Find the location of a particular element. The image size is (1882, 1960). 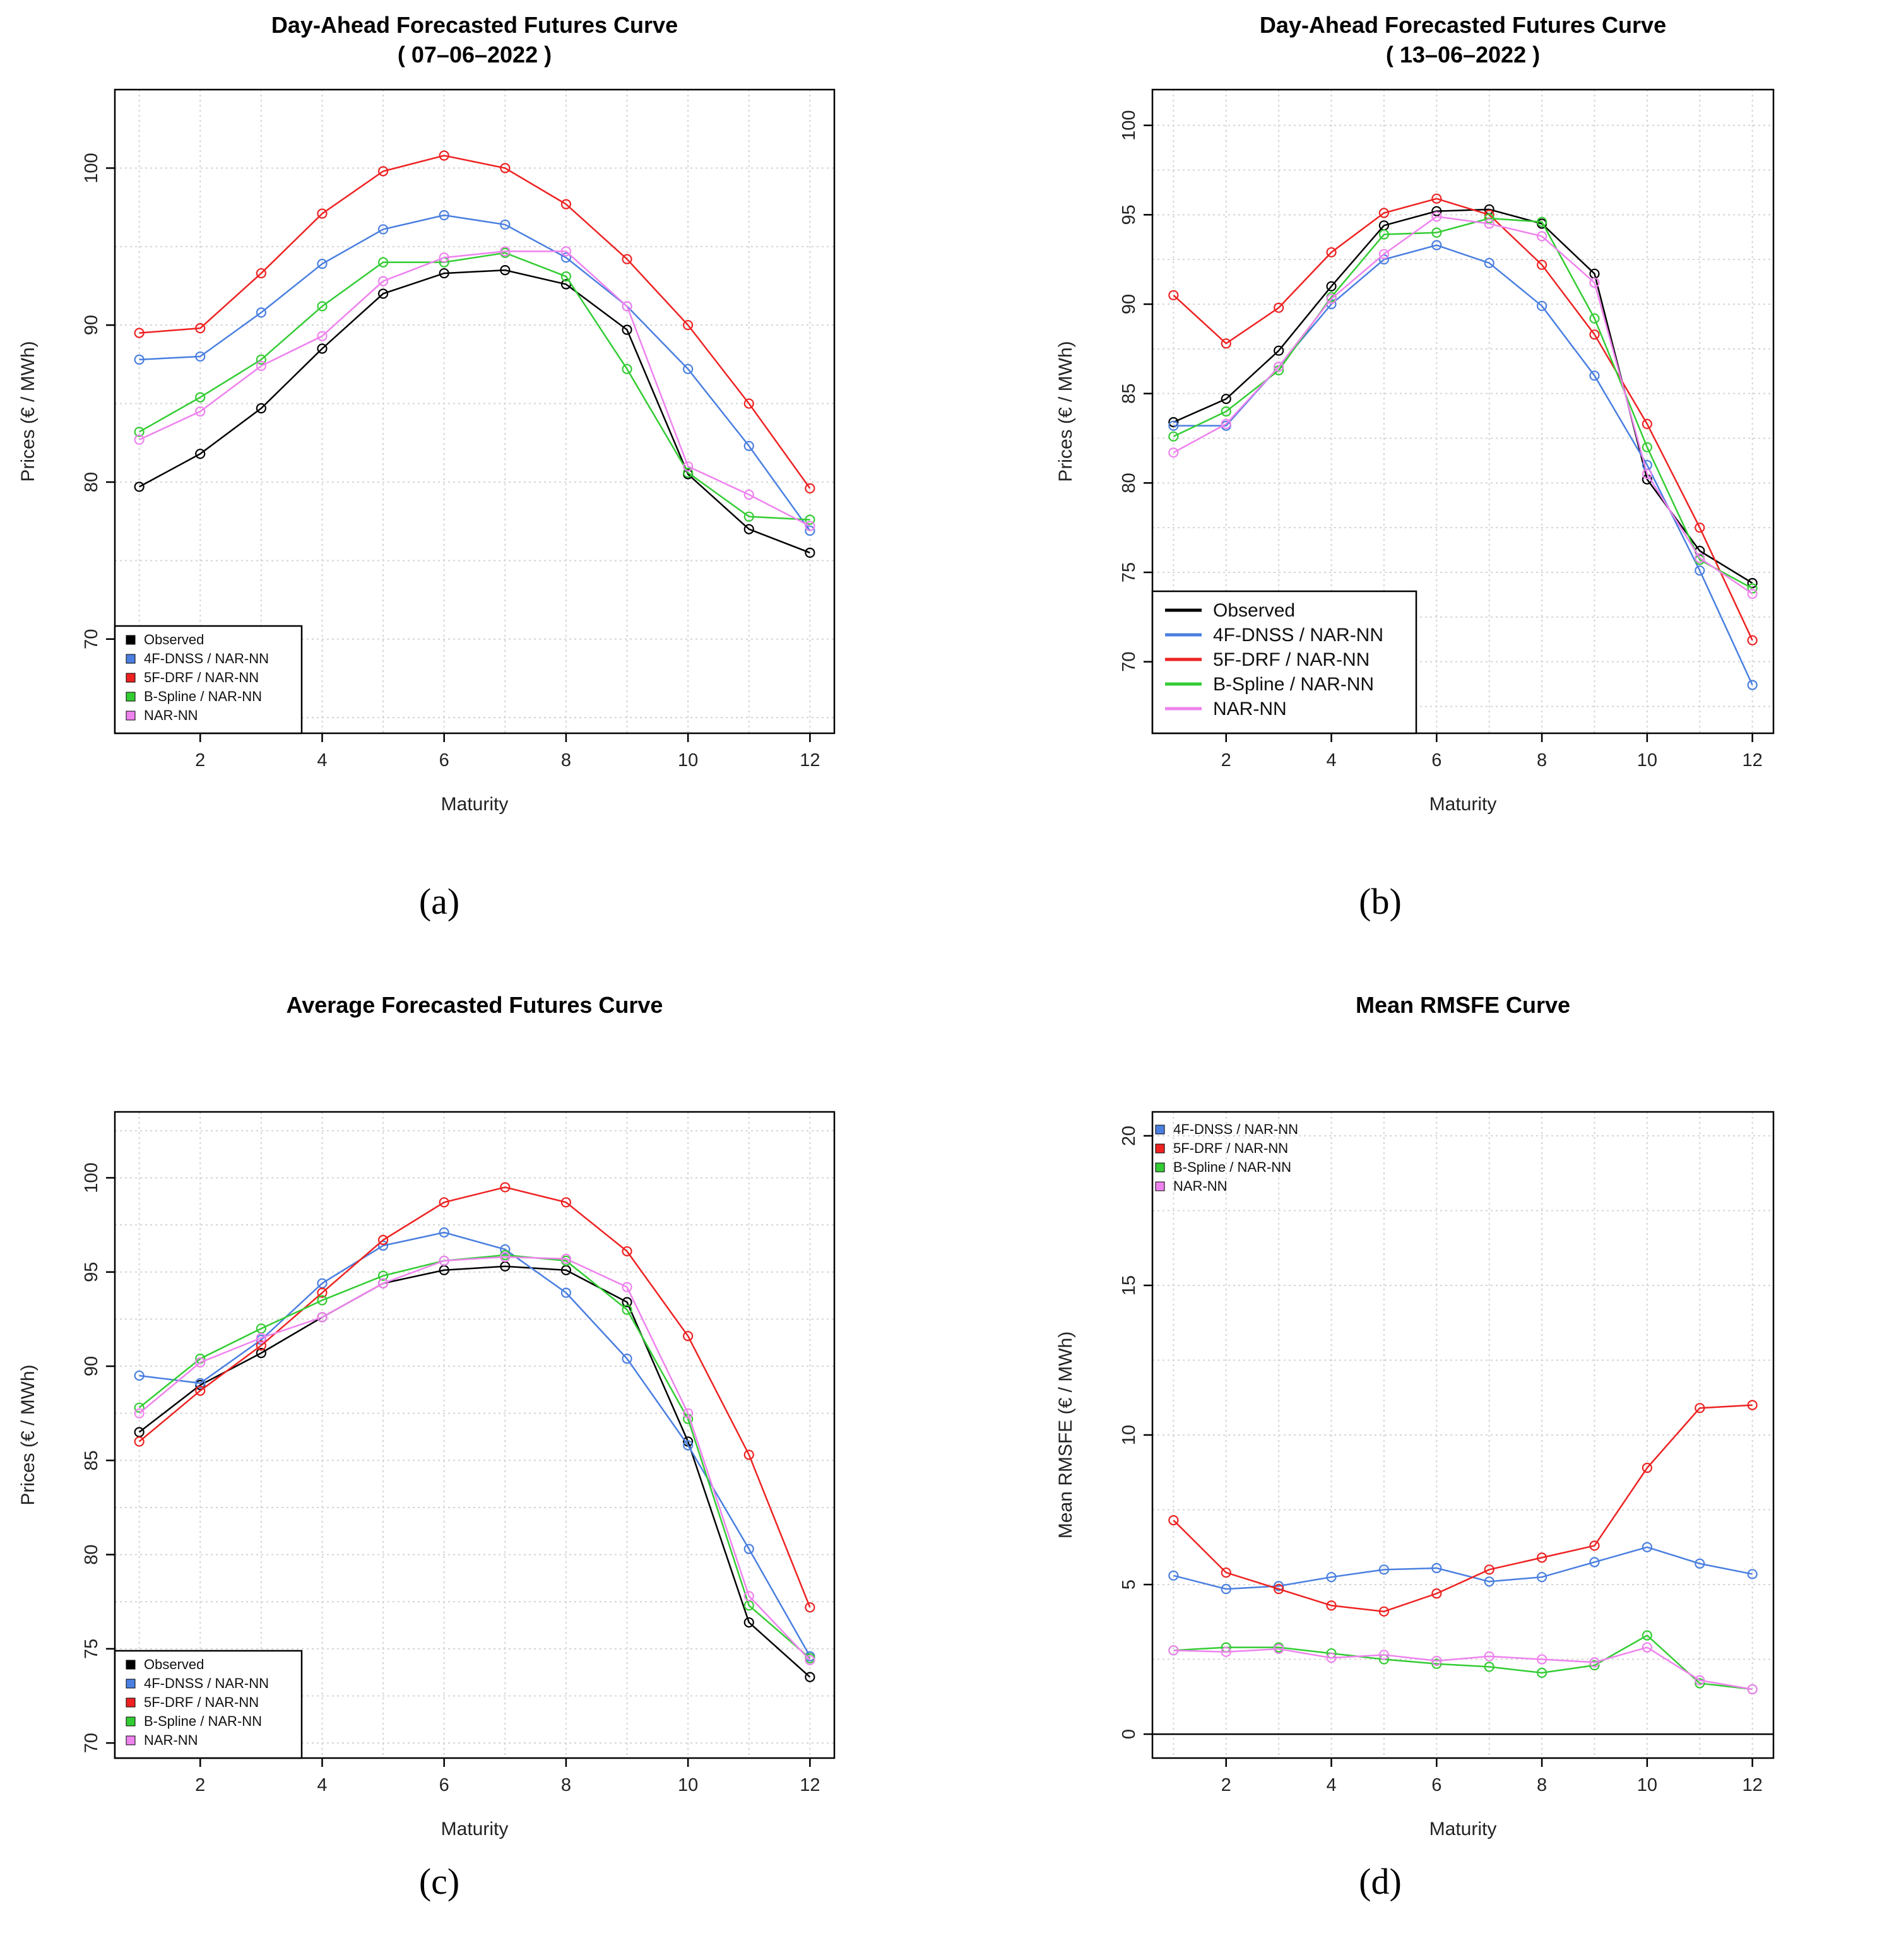

y-tick-label: 85 is located at coordinates (1129, 394).